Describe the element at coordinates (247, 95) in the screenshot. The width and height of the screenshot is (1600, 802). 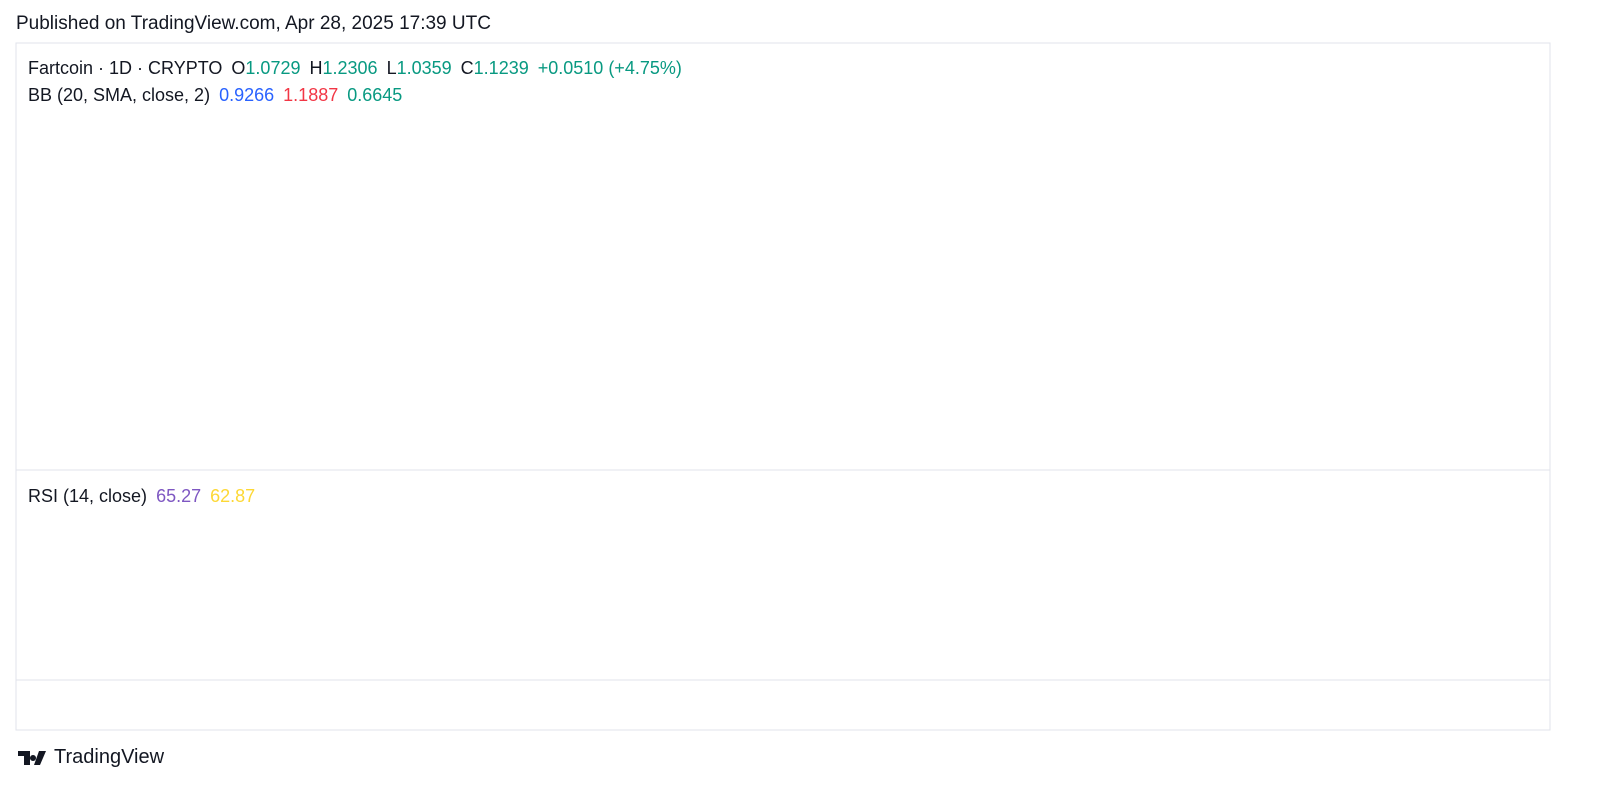
I see `indicator-value: 0.9266` at that location.